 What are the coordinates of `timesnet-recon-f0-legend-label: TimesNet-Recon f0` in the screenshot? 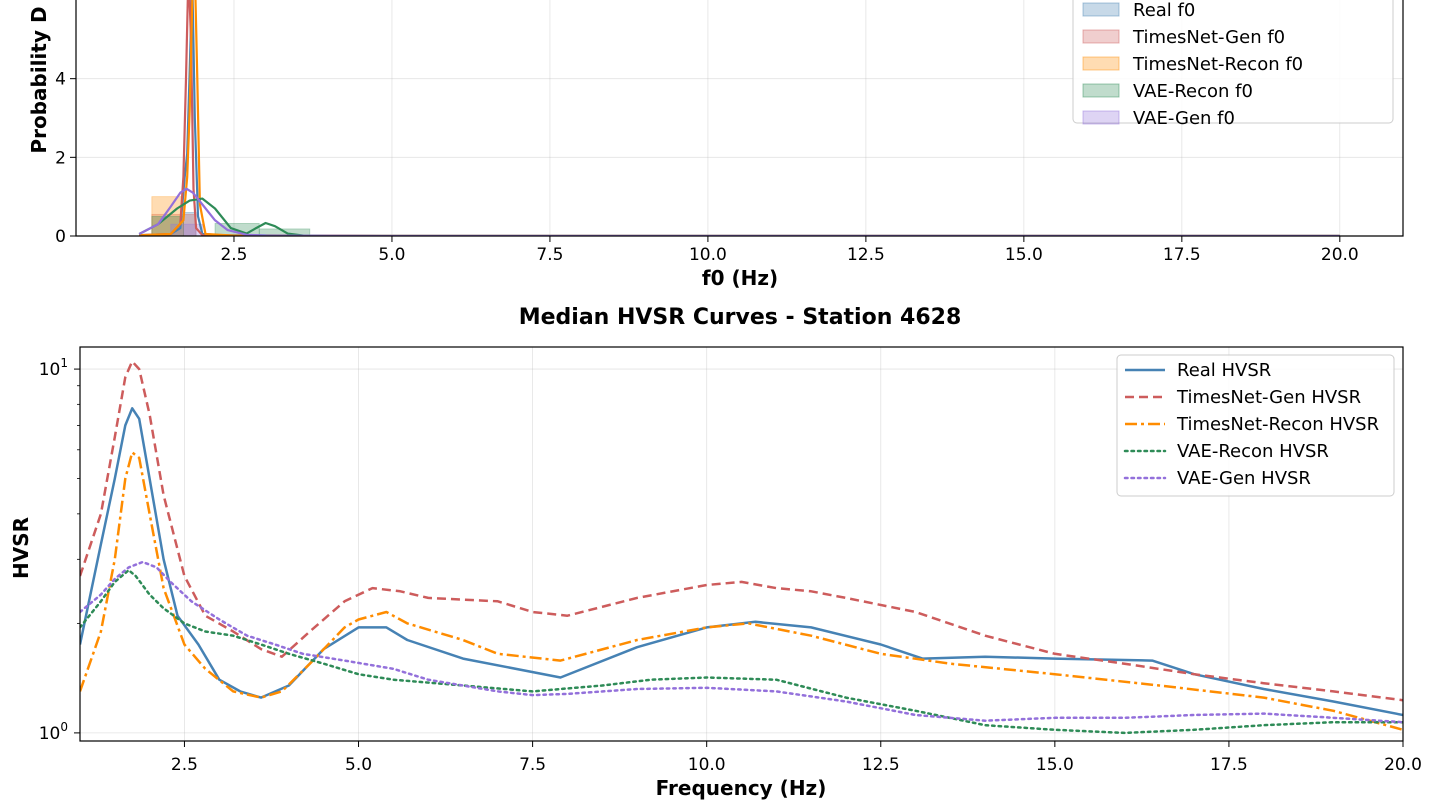 It's located at (1217, 64).